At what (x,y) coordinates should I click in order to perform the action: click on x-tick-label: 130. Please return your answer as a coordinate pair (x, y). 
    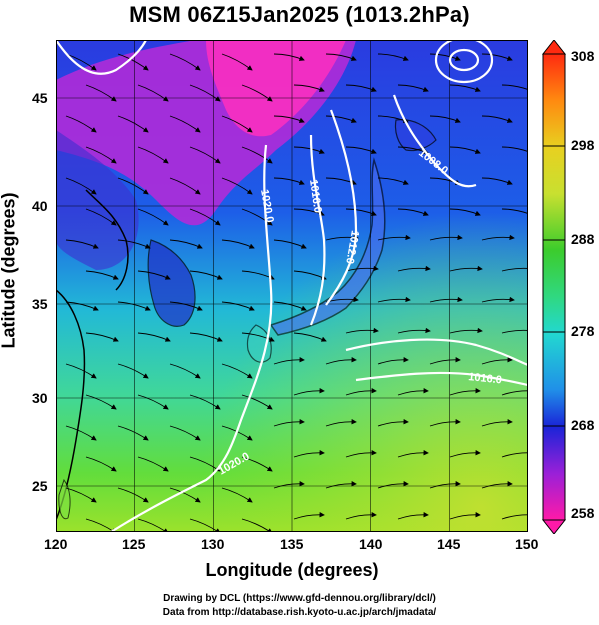
    Looking at the image, I should click on (213, 544).